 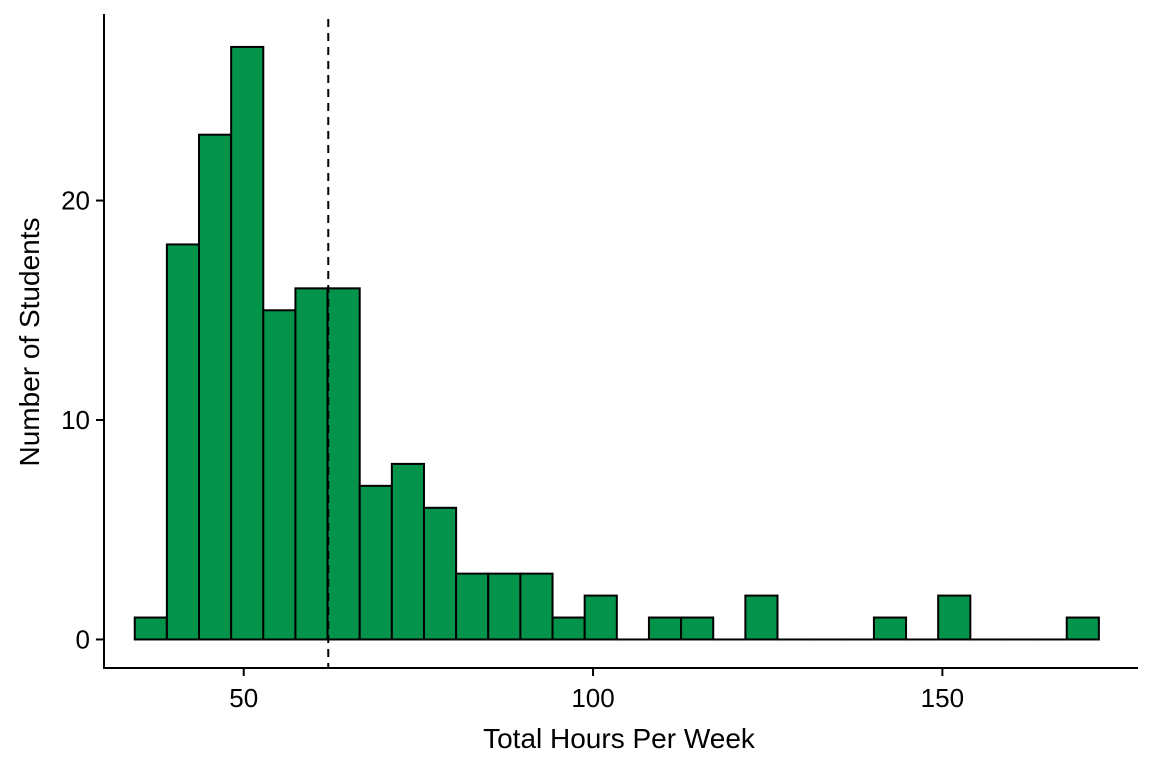 What do you see at coordinates (29, 341) in the screenshot?
I see `y-axis-title: Number of Students` at bounding box center [29, 341].